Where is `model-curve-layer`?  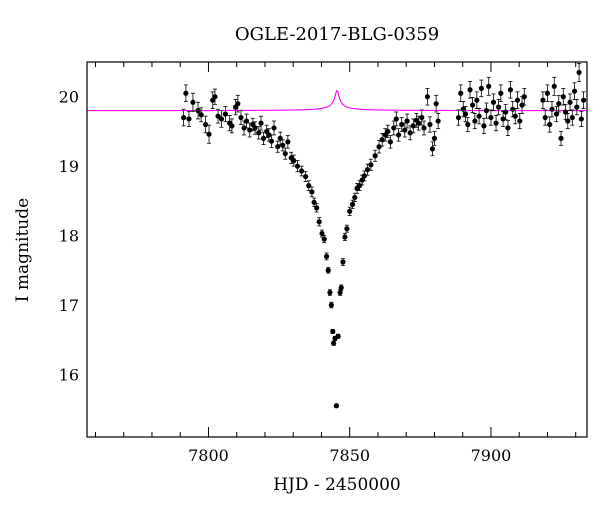
model-curve-layer is located at coordinates (337, 100).